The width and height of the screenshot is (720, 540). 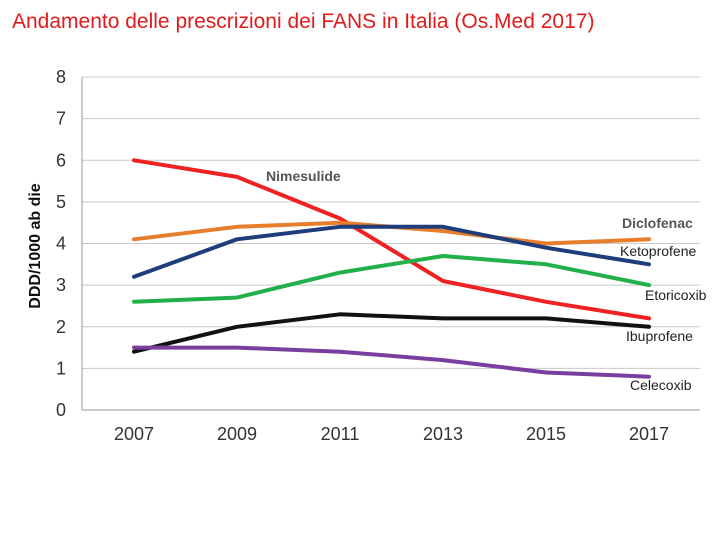 What do you see at coordinates (61, 160) in the screenshot?
I see `y-tick-label: 6` at bounding box center [61, 160].